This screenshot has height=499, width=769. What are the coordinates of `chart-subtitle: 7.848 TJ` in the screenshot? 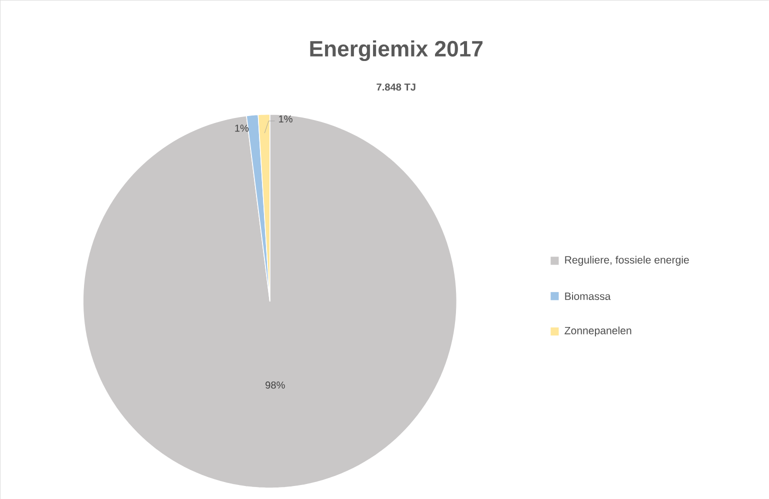 It's located at (396, 86).